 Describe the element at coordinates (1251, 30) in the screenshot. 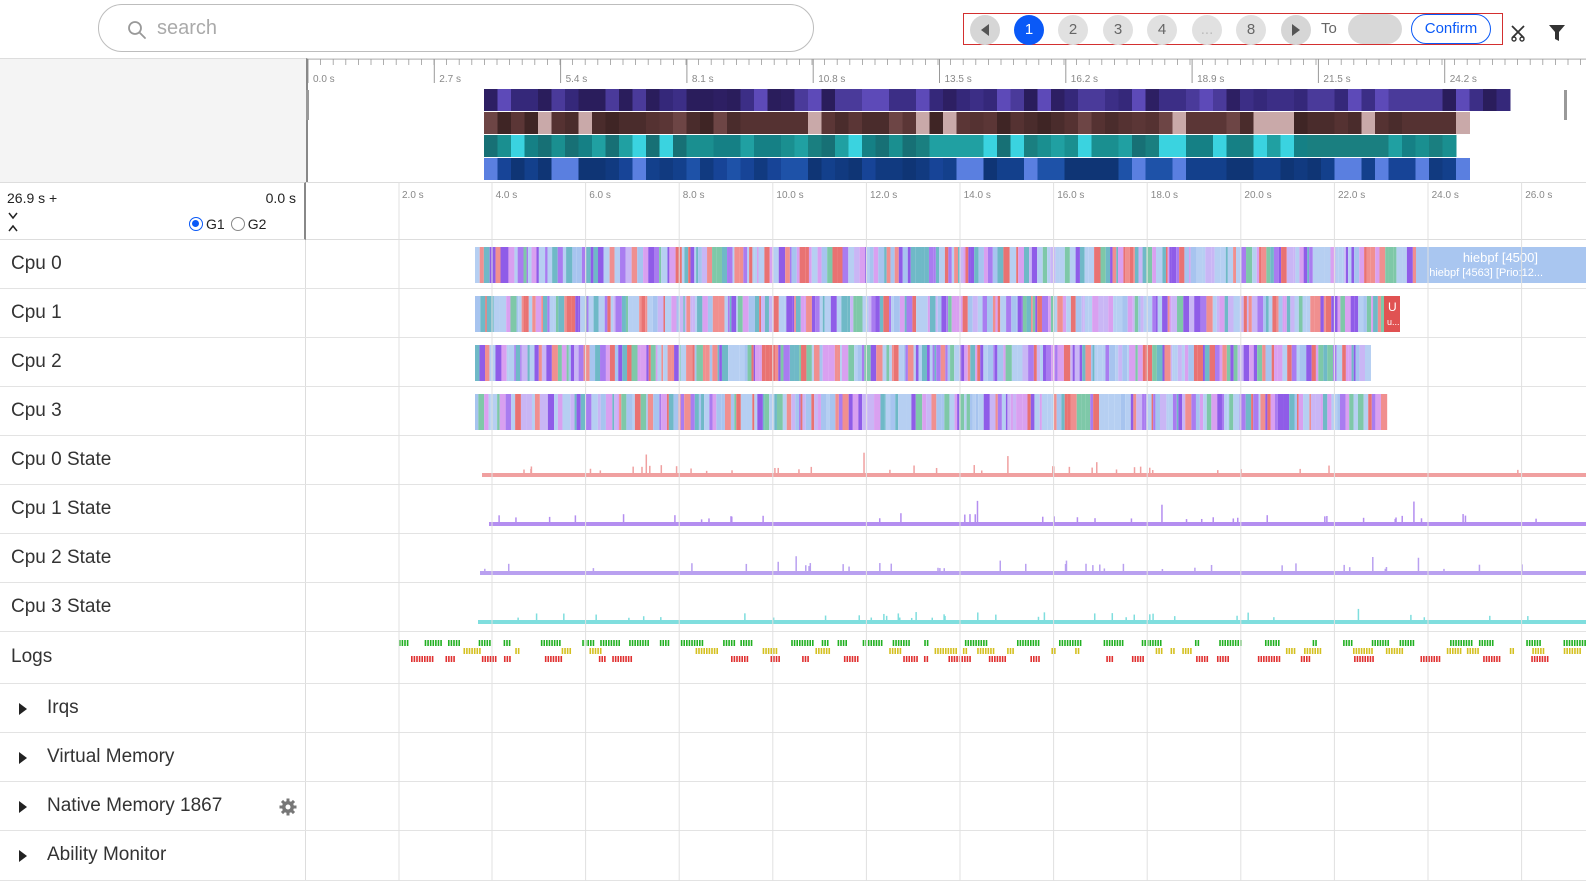

I see `page-button-8: 8` at that location.